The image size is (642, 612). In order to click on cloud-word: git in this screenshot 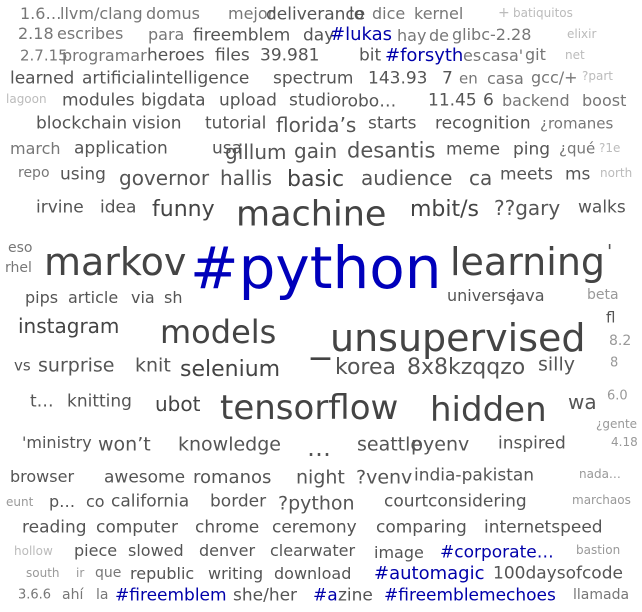, I will do `click(535, 54)`.